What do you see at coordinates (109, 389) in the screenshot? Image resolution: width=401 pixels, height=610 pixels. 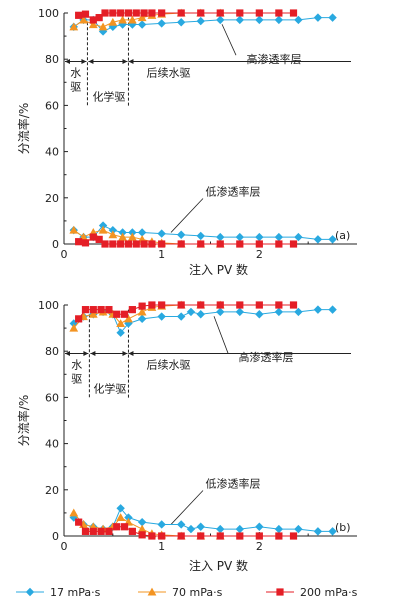 I see `chemical-stage-label: 化学驱` at bounding box center [109, 389].